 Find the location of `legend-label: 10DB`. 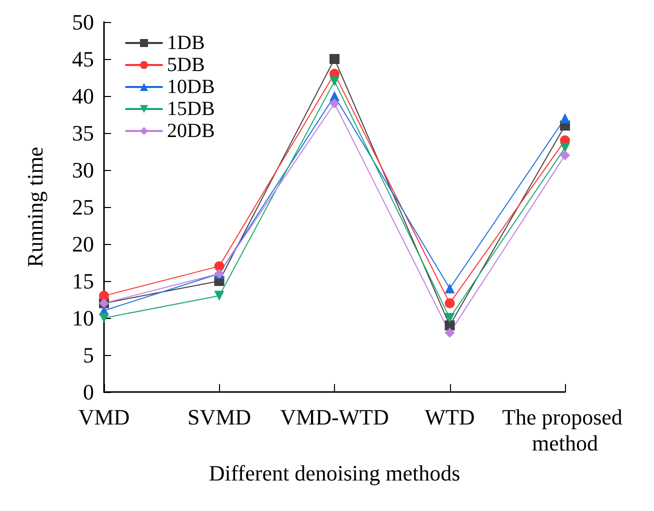

legend-label: 10DB is located at coordinates (191, 87).